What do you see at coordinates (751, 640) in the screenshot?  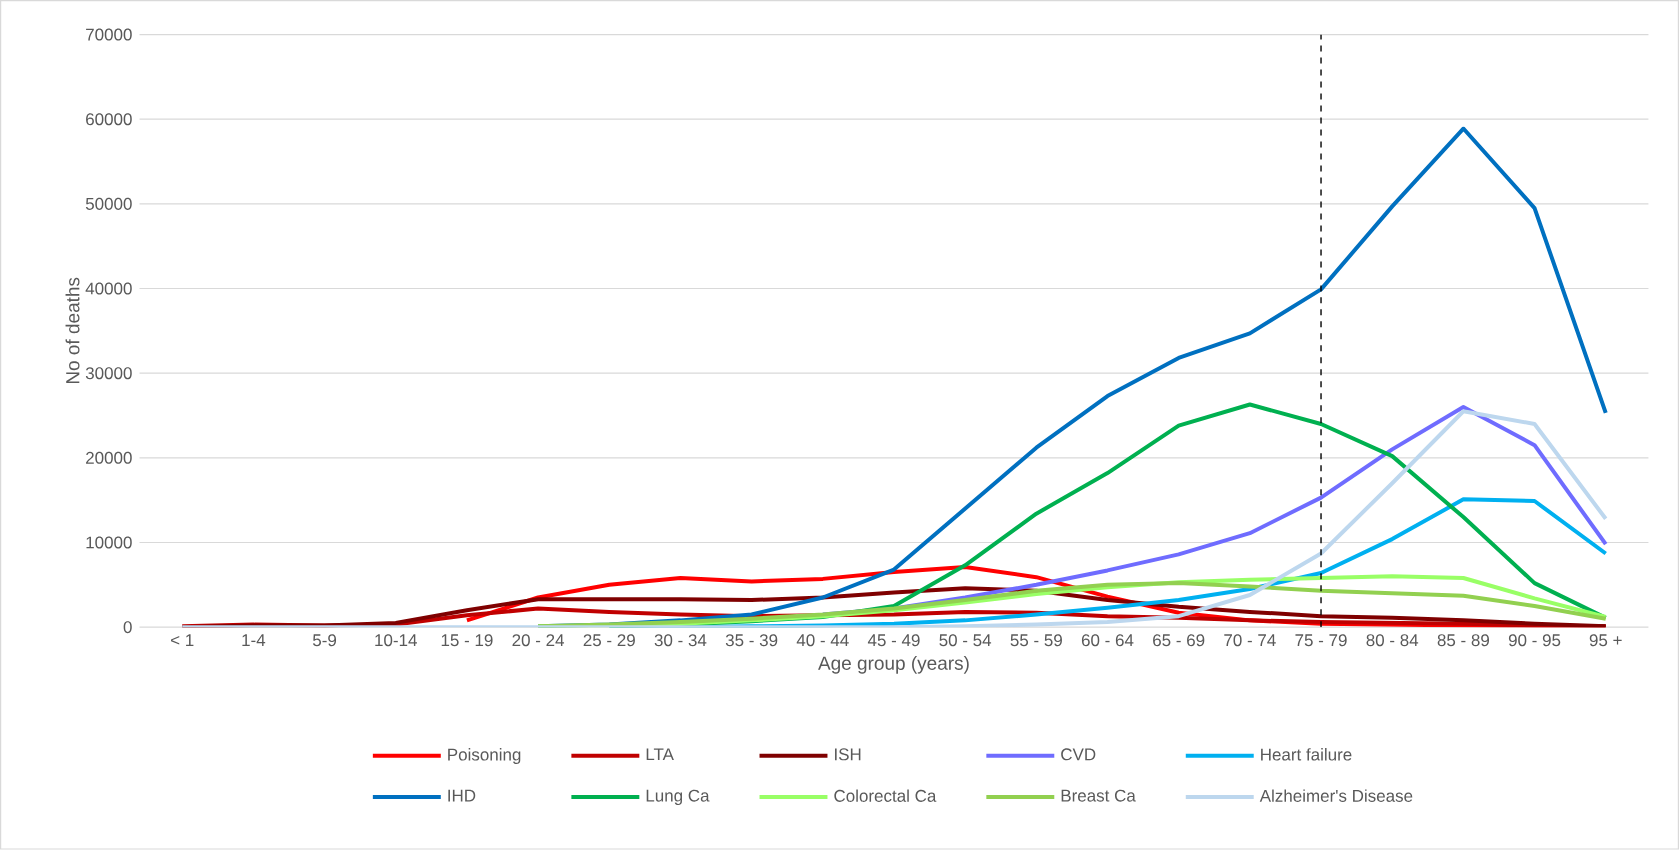 I see `x-tick-label: 35 - 39` at bounding box center [751, 640].